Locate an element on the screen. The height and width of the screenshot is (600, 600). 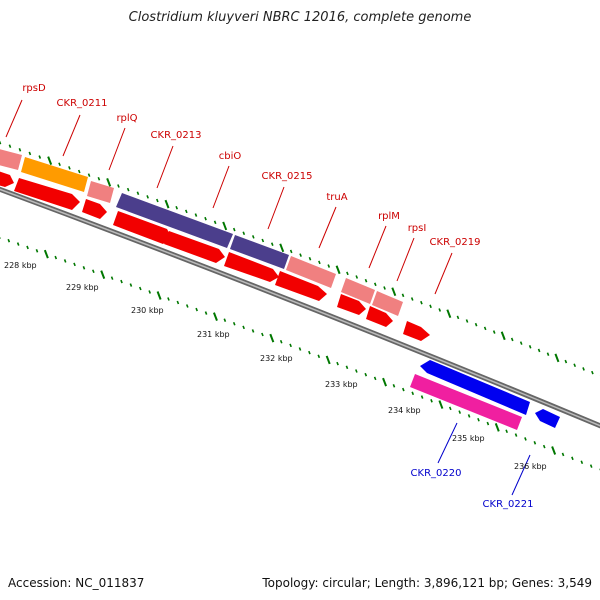
gene-label-rpsI: rpsI is located at coordinates (417, 228).